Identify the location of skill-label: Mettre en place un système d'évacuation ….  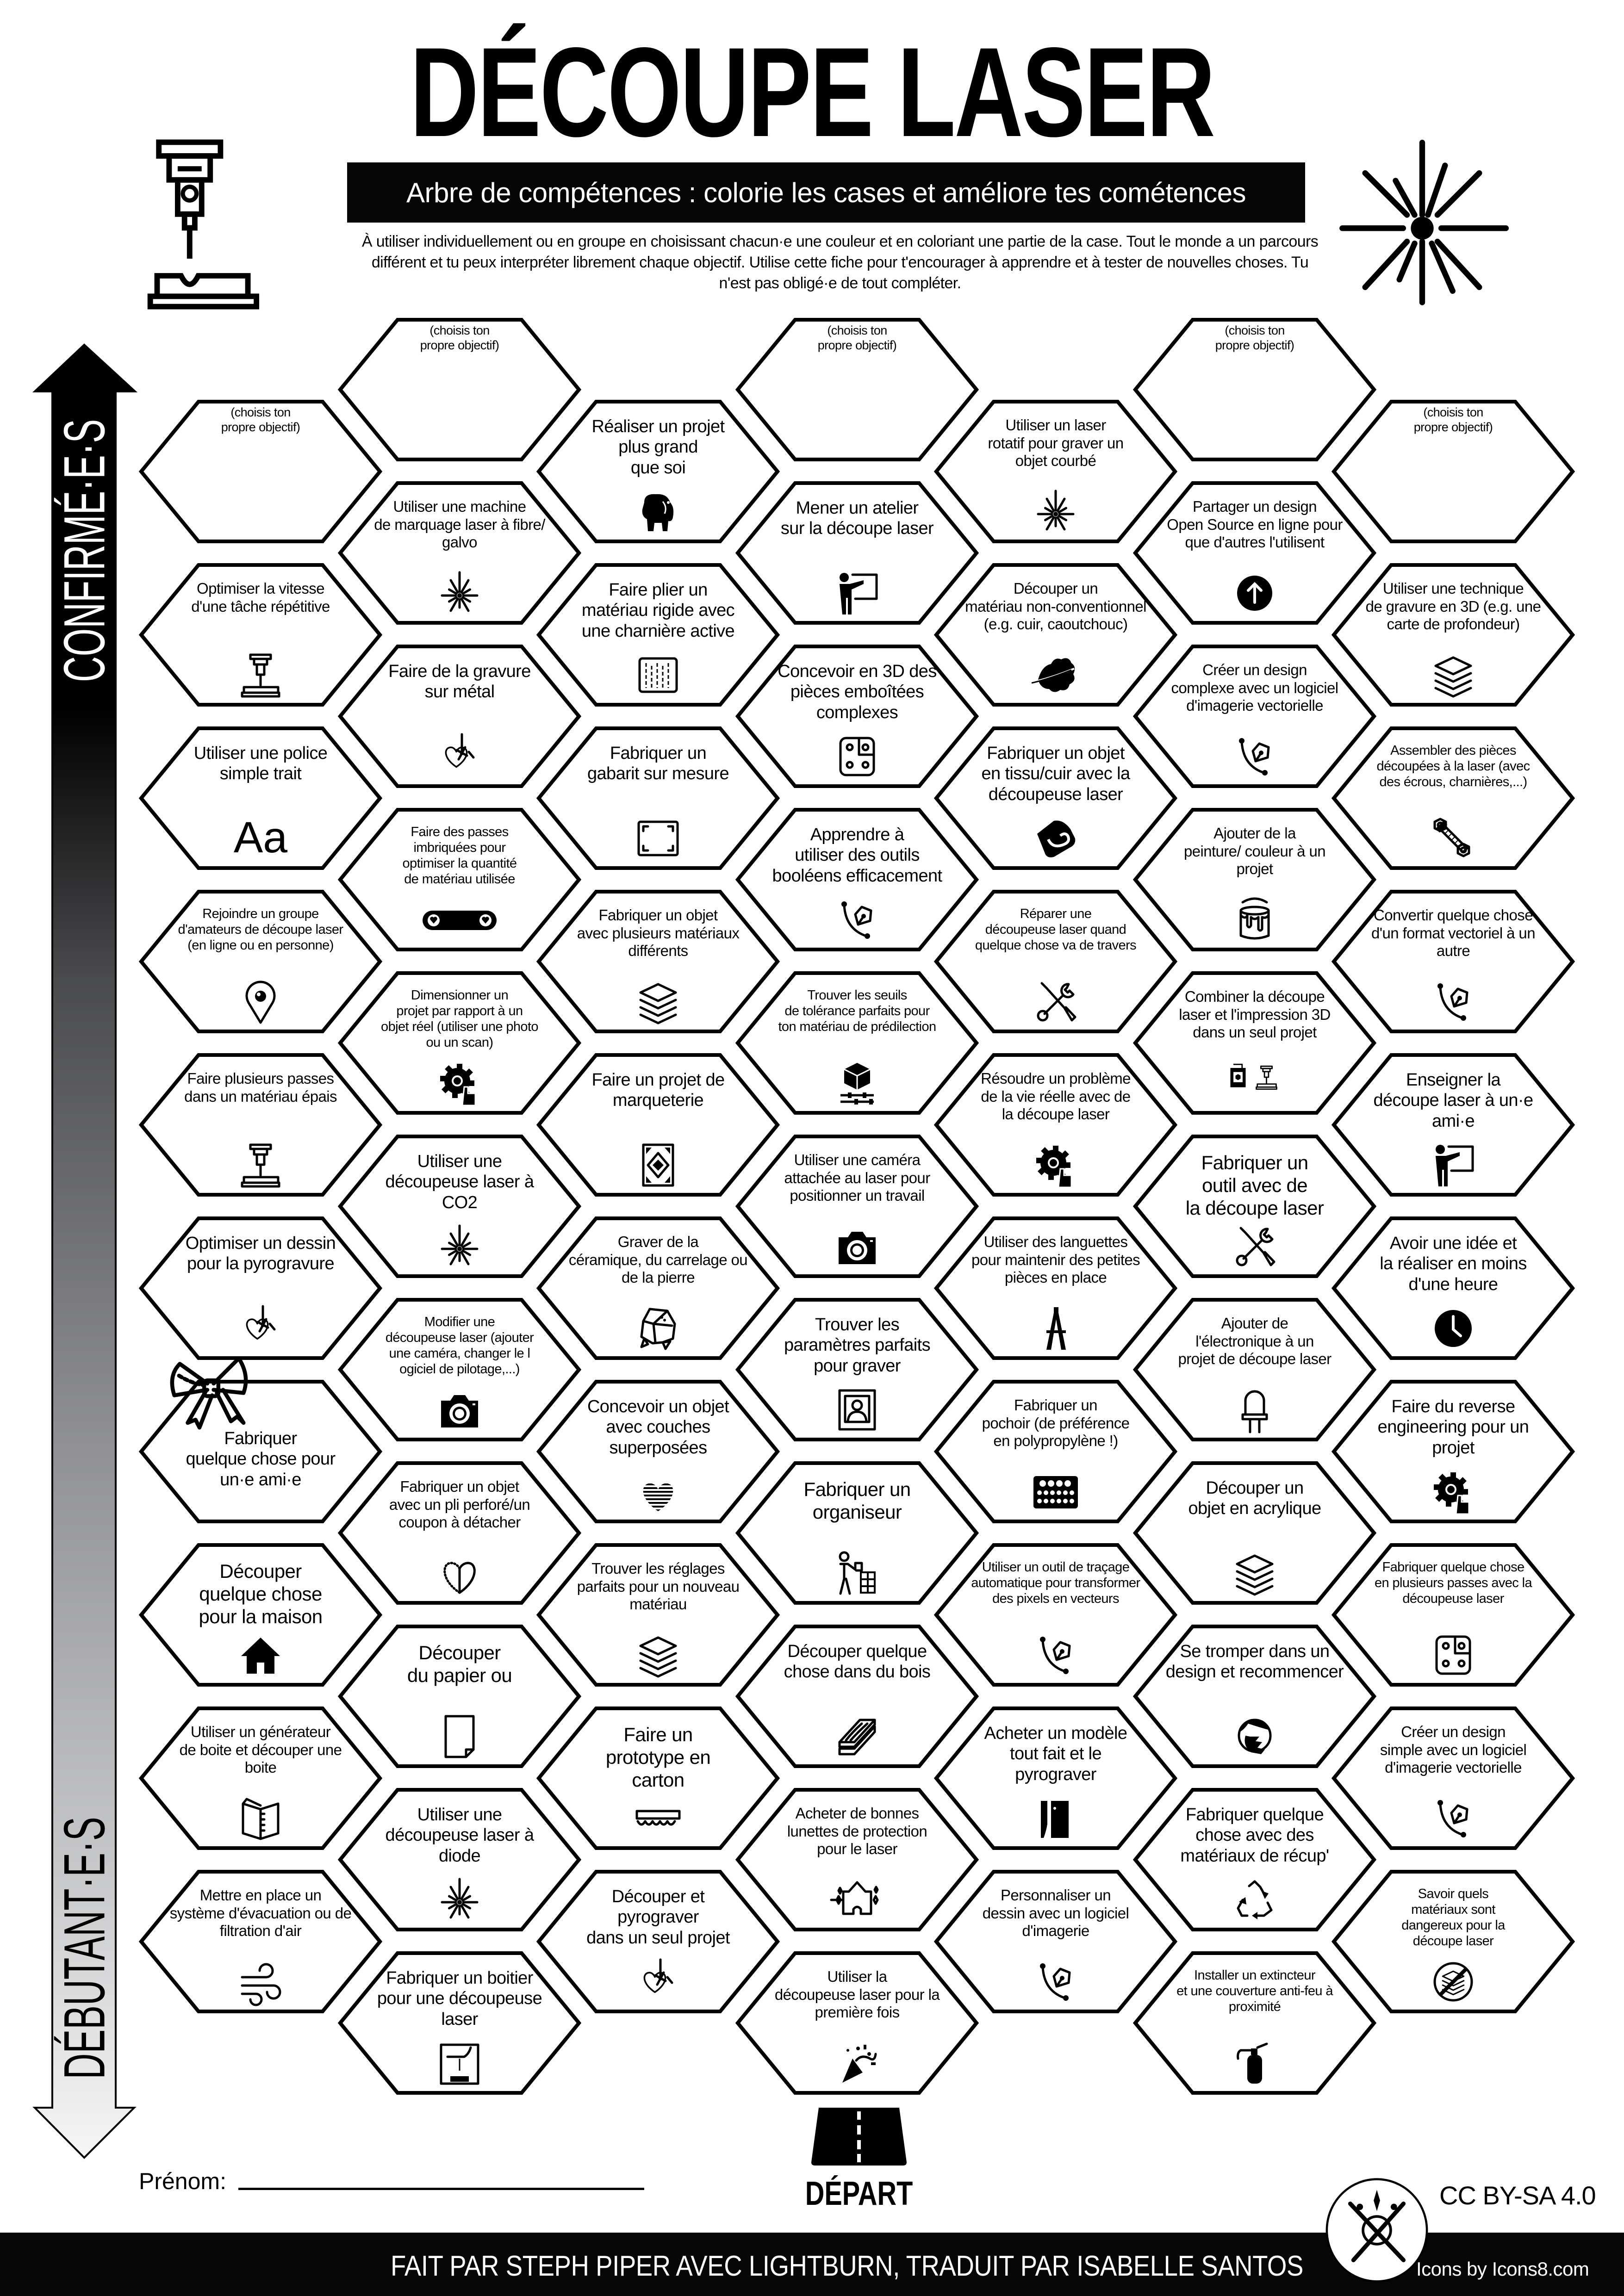
(260, 1913).